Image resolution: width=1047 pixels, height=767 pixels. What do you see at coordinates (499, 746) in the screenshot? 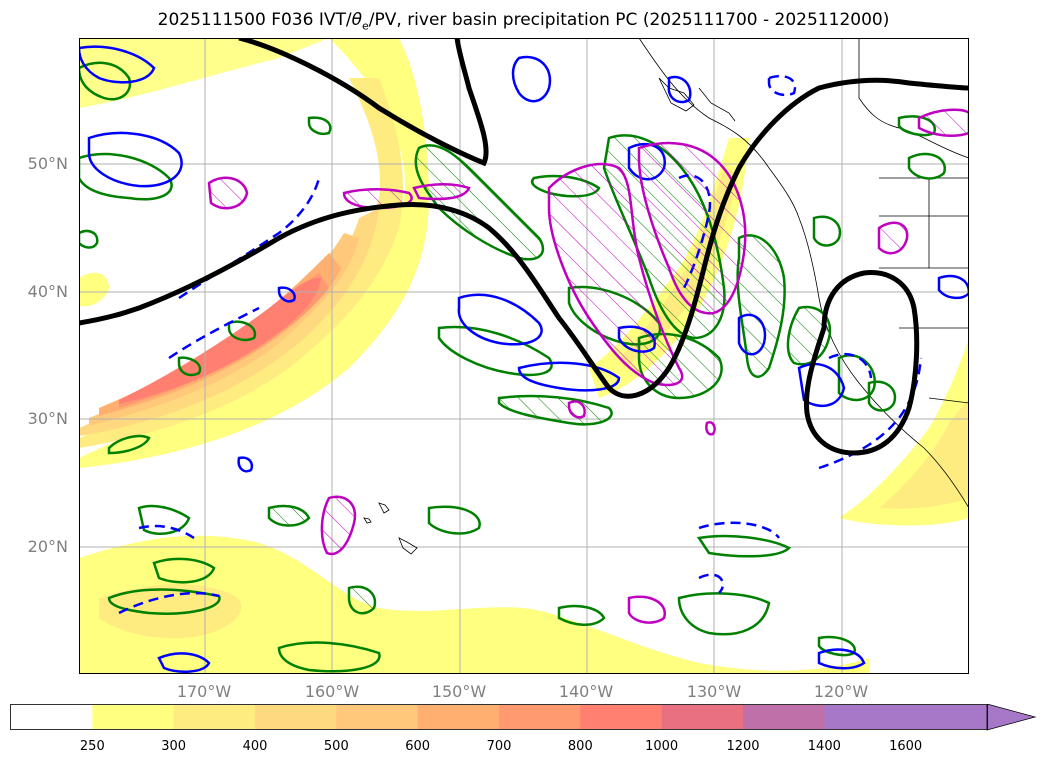
I see `colorbar-tick-label: 700` at bounding box center [499, 746].